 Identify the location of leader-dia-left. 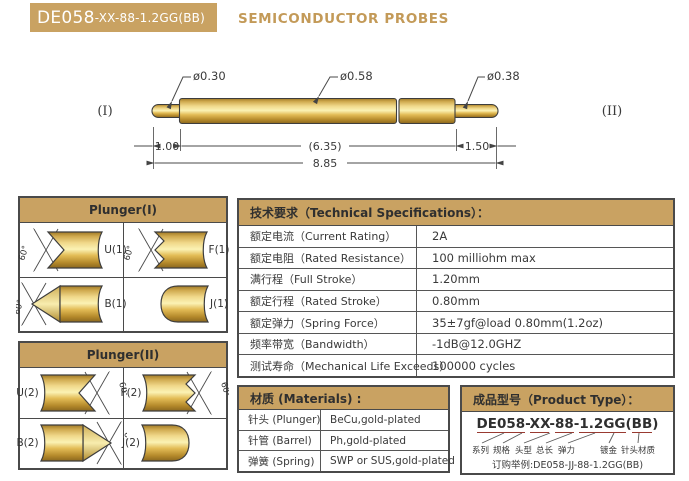
(178, 93).